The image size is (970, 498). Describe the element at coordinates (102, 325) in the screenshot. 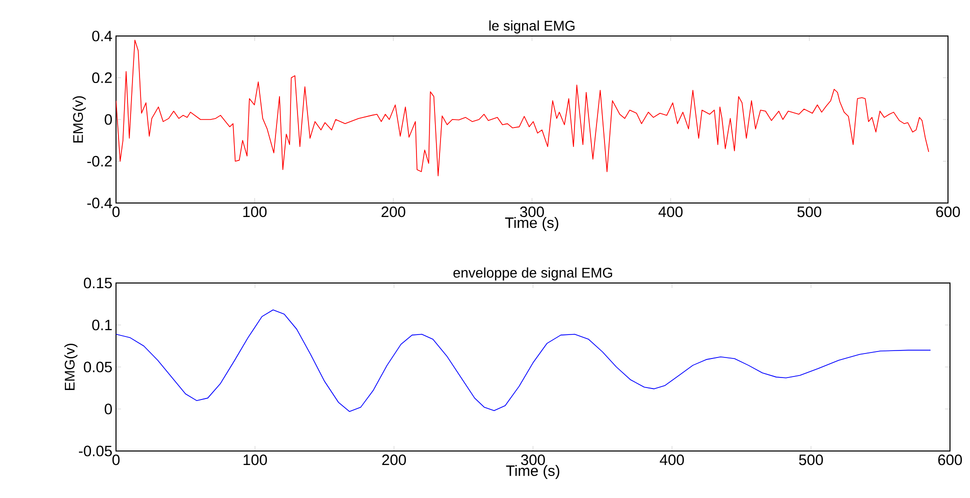

I see `y-tick-label: 0.1` at that location.